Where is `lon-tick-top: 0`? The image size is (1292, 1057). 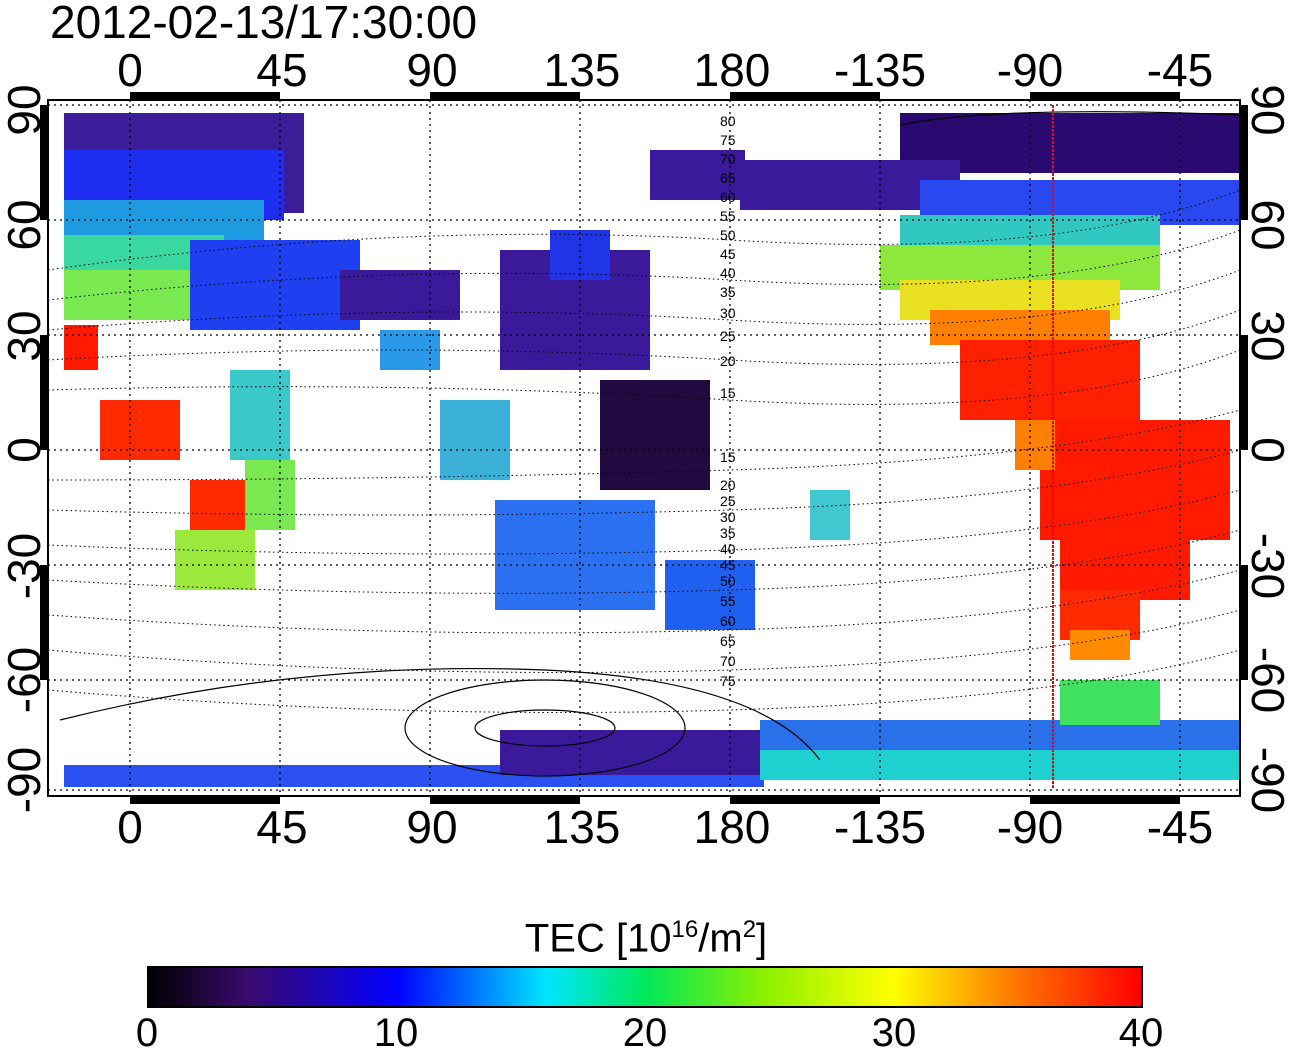
lon-tick-top: 0 is located at coordinates (130, 70).